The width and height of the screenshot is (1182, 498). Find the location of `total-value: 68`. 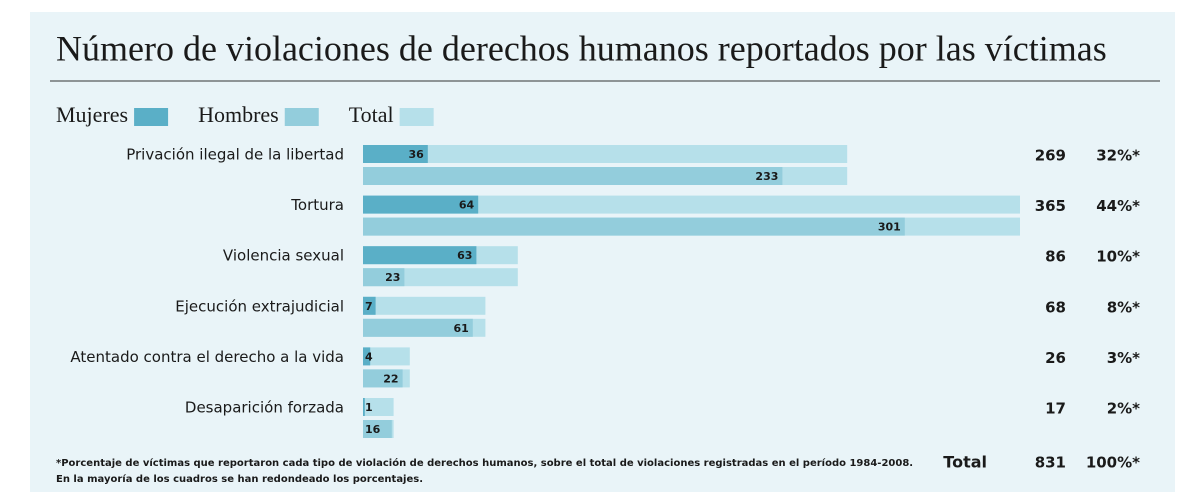

total-value: 68 is located at coordinates (1055, 307).